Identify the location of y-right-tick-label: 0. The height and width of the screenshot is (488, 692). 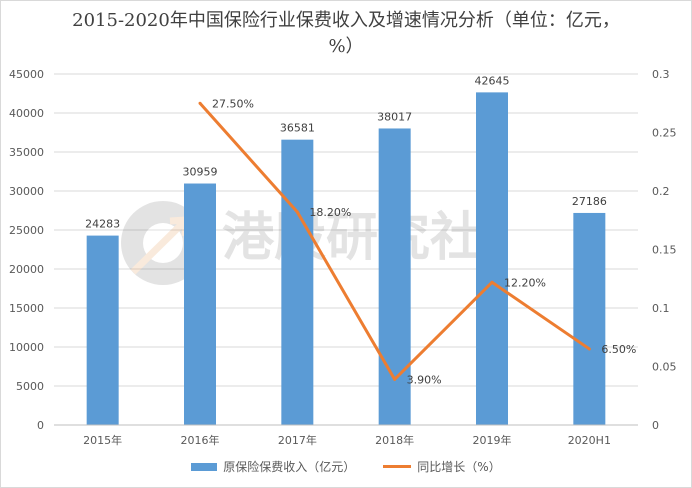
(655, 425).